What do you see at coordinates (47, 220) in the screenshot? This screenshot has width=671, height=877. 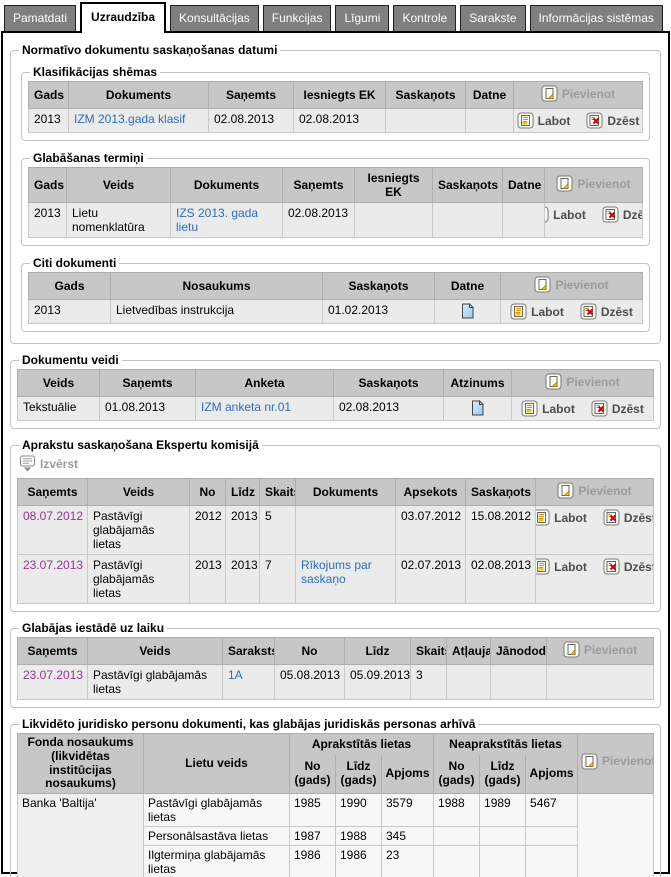 I see `cell-gads: 2013` at bounding box center [47, 220].